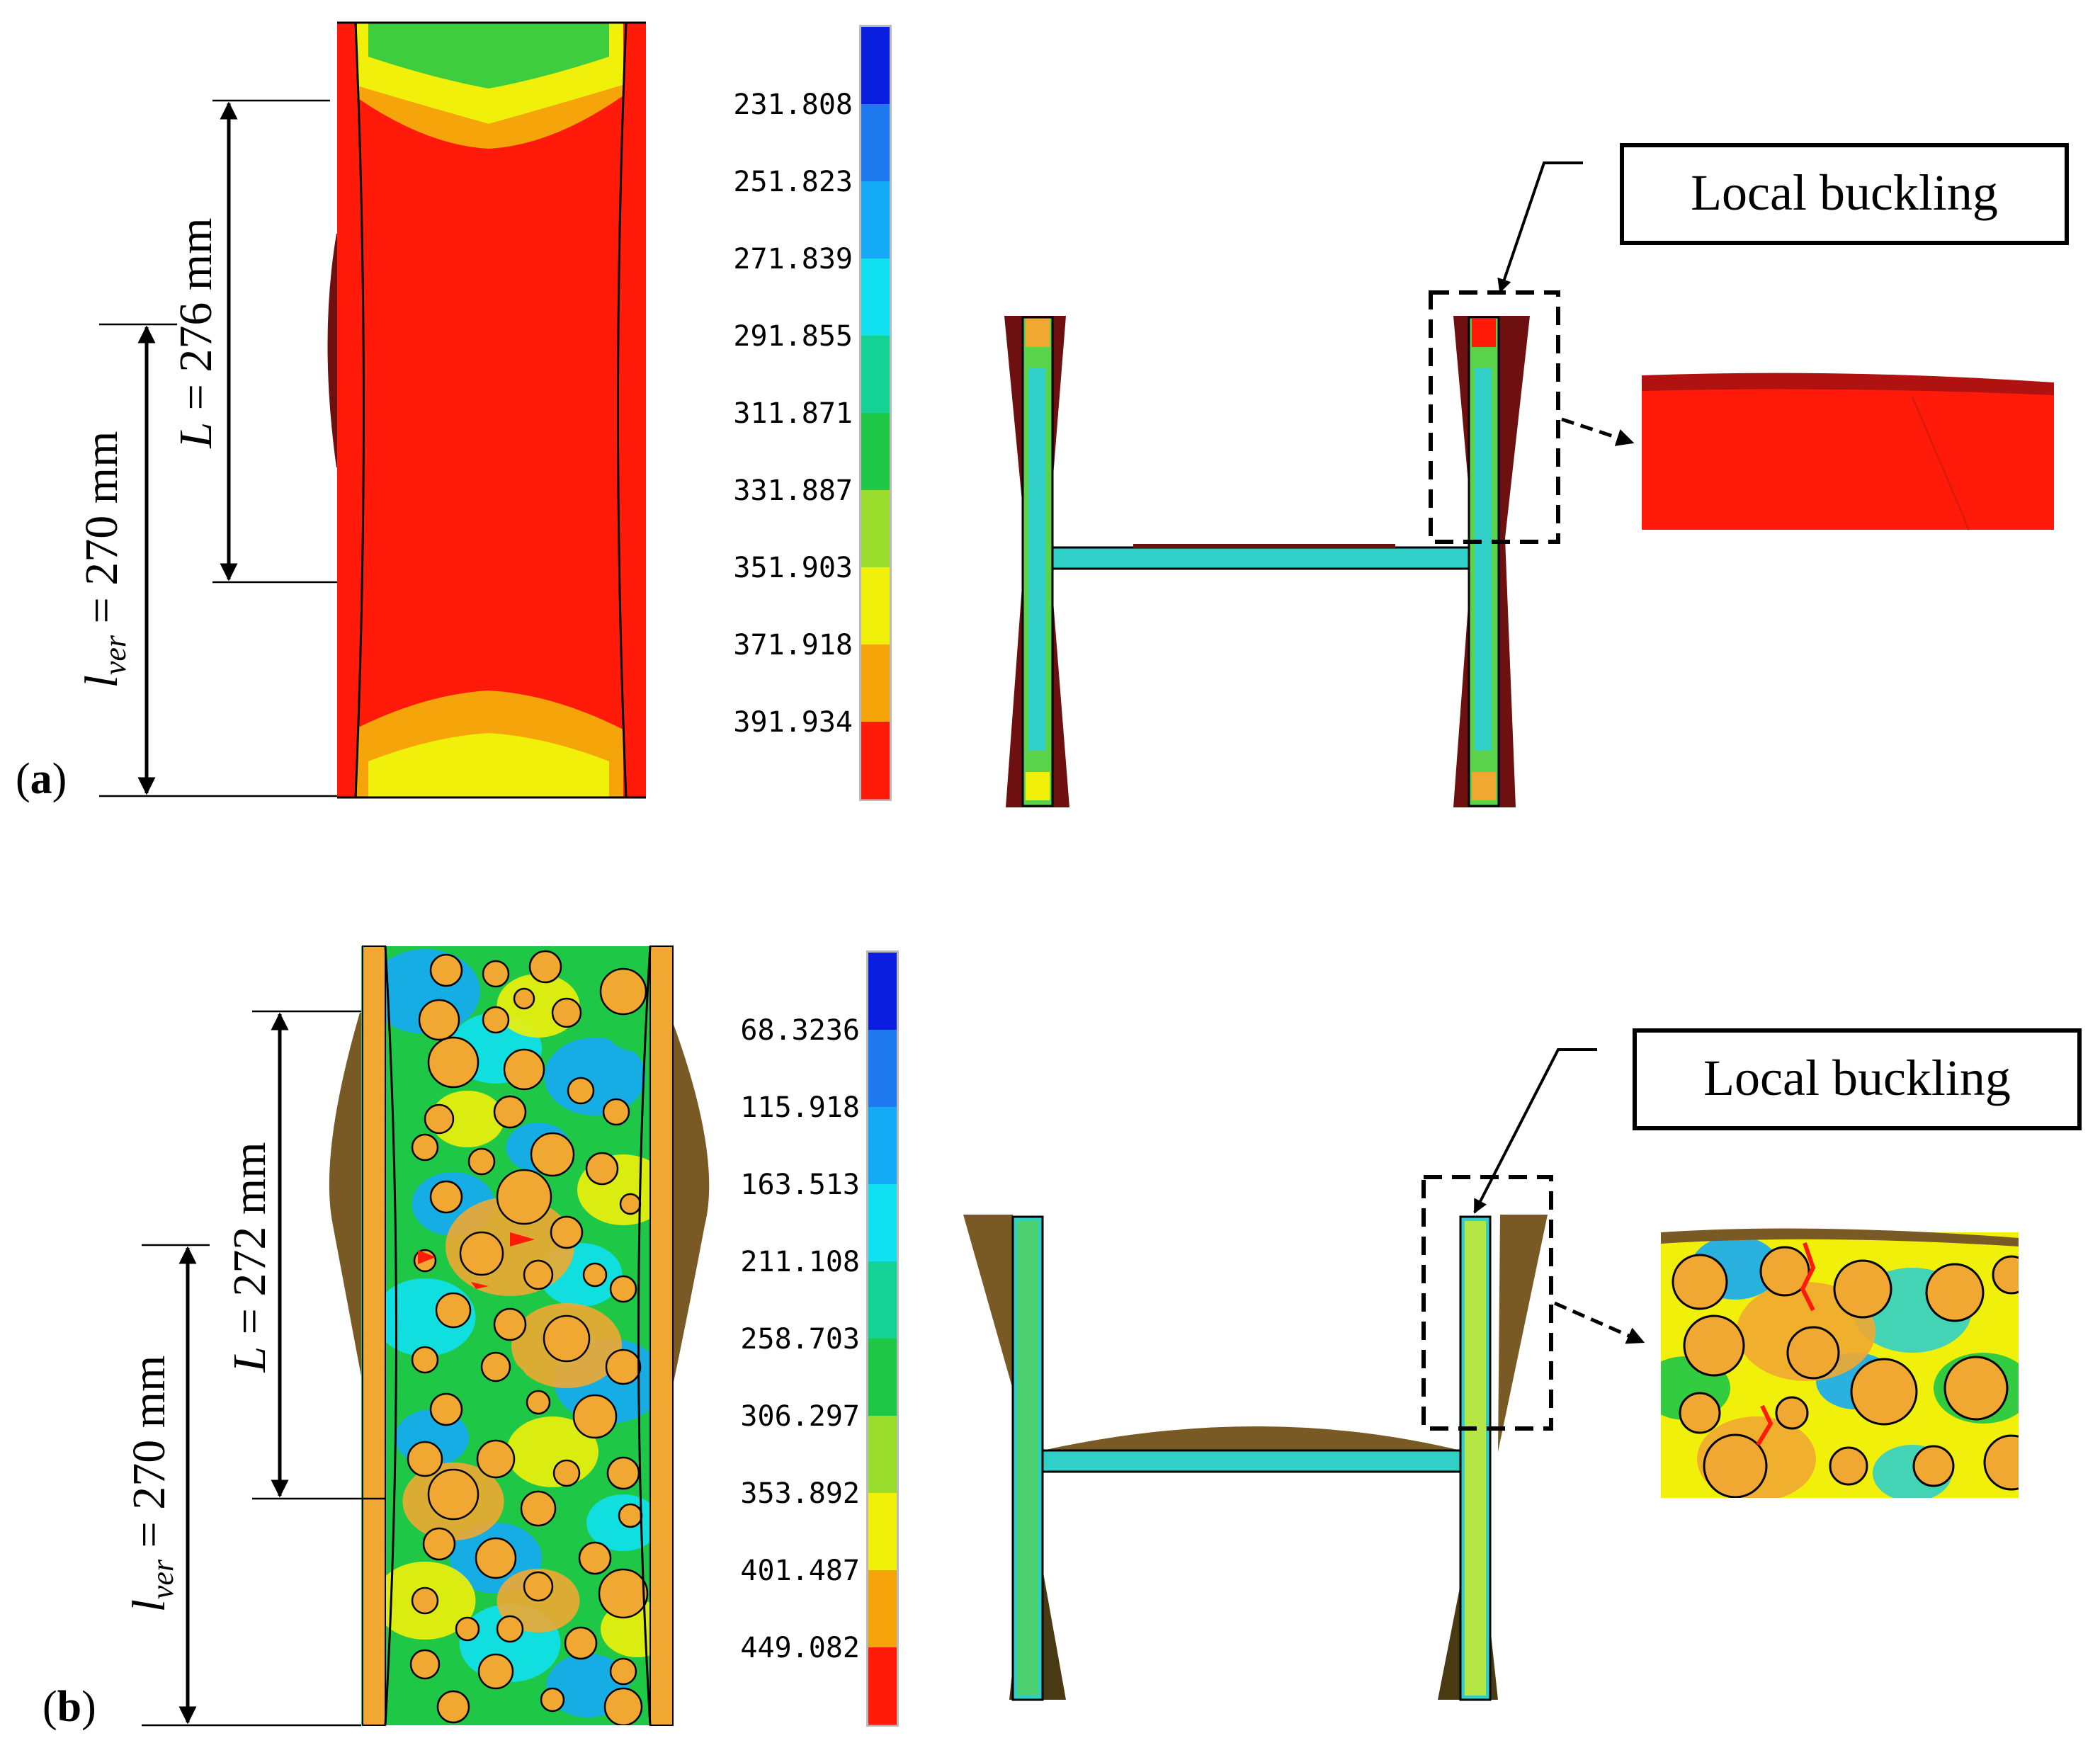 The width and height of the screenshot is (2100, 1755). I want to click on specimen-a-bulge-left, so click(360, 410).